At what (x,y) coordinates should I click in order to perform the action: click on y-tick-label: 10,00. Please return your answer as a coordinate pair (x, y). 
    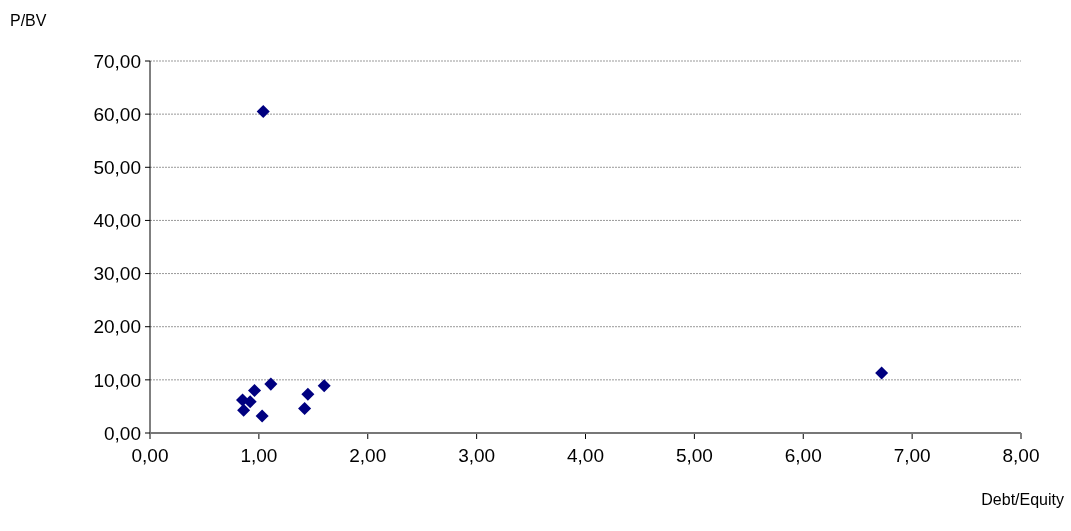
    Looking at the image, I should click on (117, 380).